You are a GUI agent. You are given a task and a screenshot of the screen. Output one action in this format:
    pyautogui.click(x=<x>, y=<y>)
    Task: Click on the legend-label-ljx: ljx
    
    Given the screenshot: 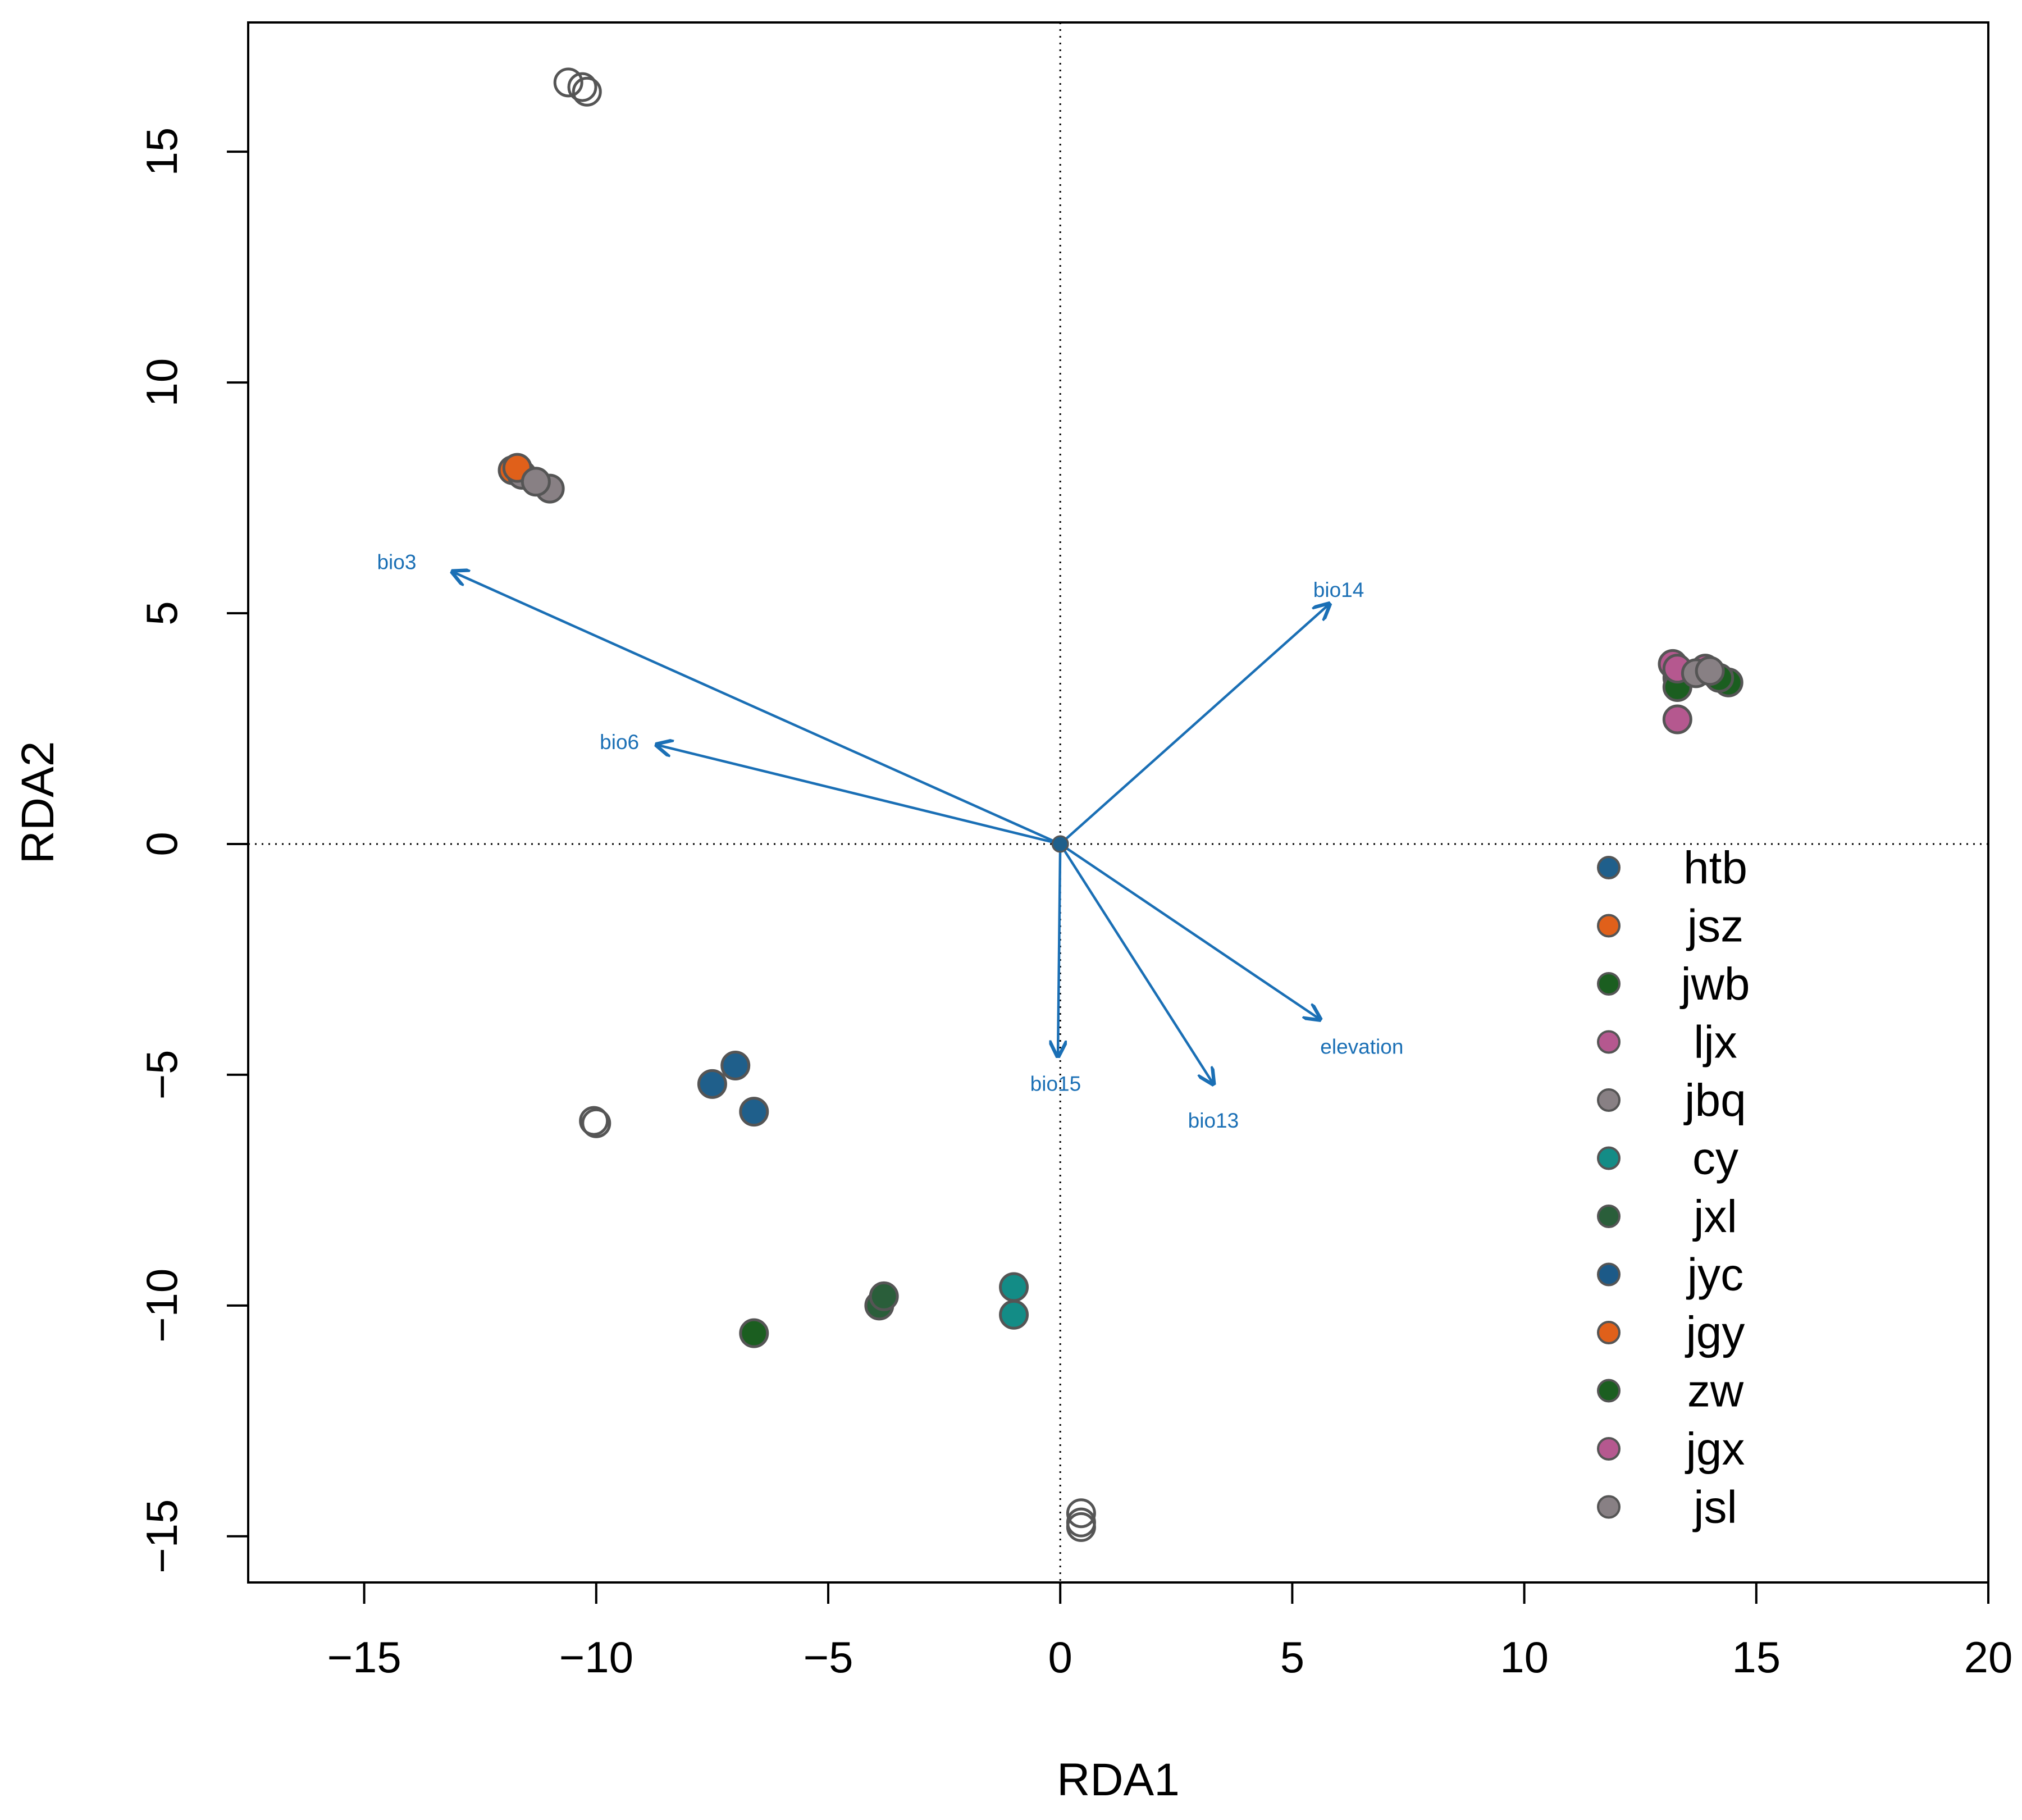 What is the action you would take?
    pyautogui.click(x=1716, y=1042)
    